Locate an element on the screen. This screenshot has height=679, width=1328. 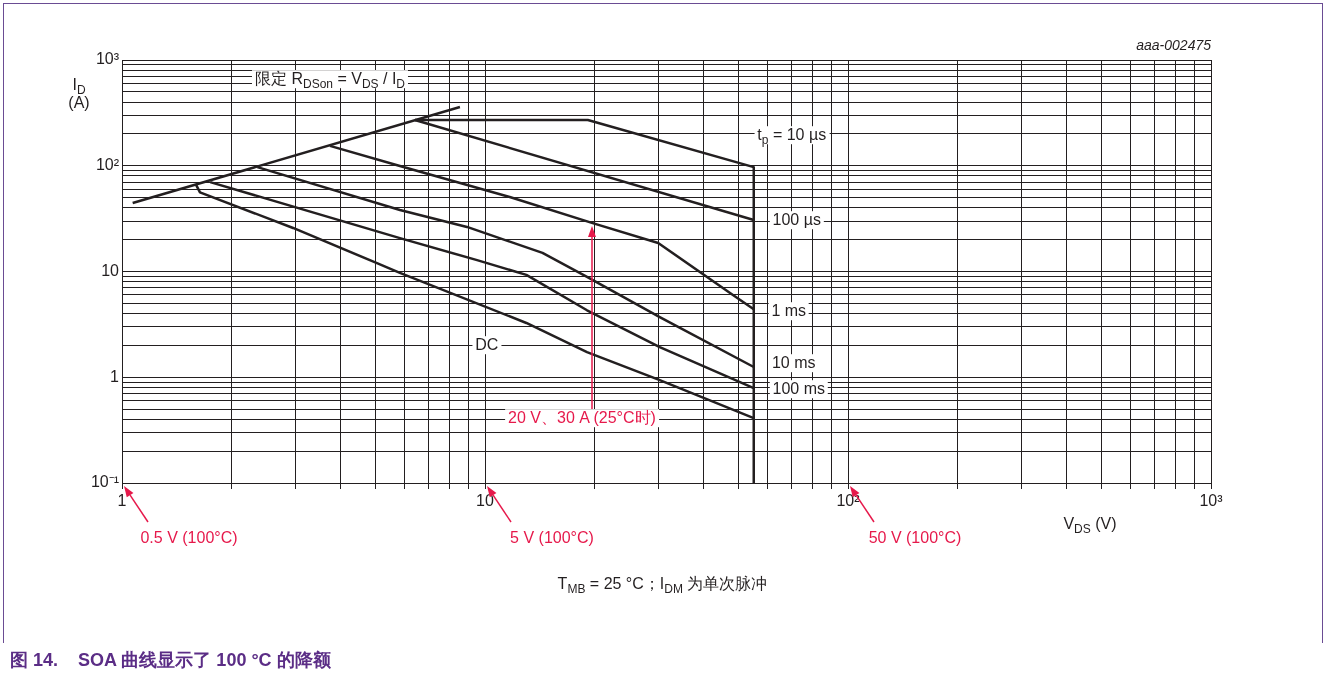
x-tick-label: 10³ is located at coordinates (1211, 501).